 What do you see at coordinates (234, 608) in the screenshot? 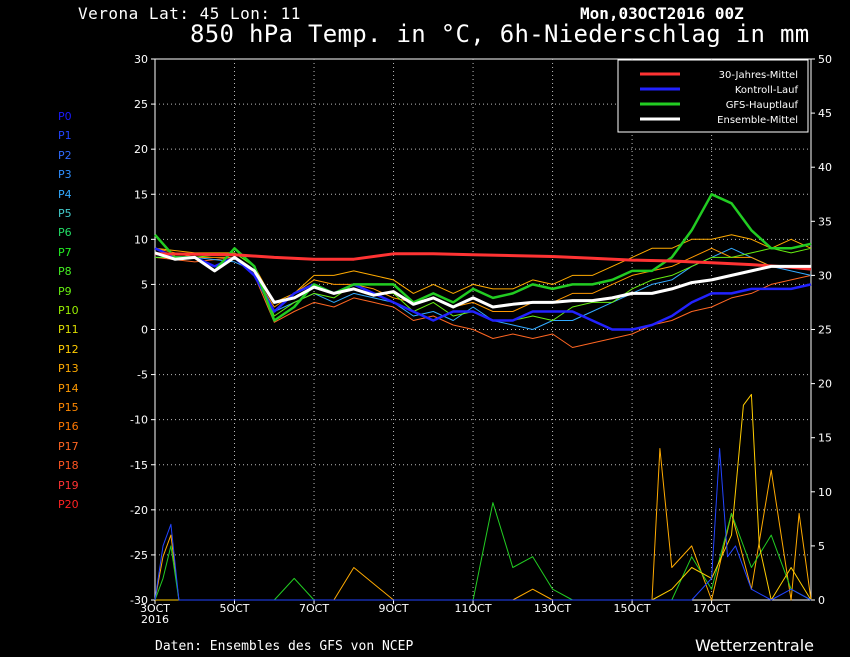
I see `x-tick-label: 5OCT` at bounding box center [234, 608].